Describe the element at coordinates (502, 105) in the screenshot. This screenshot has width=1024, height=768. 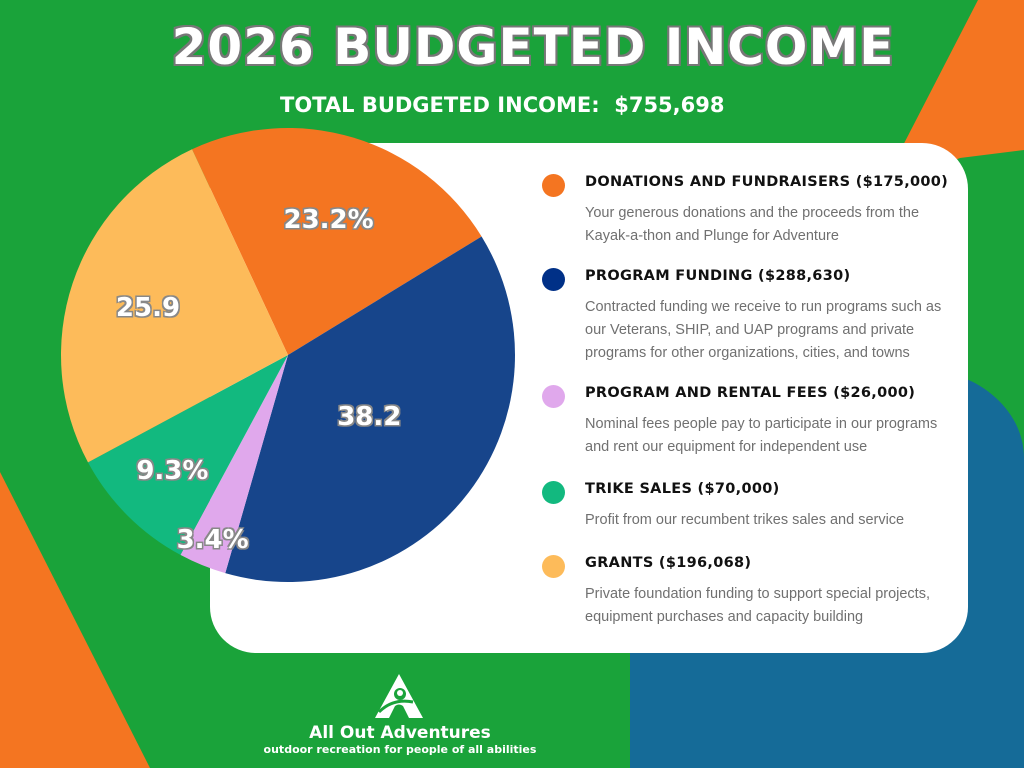
I see `total-income: TOTAL BUDGETED INCOME: $755,698` at that location.